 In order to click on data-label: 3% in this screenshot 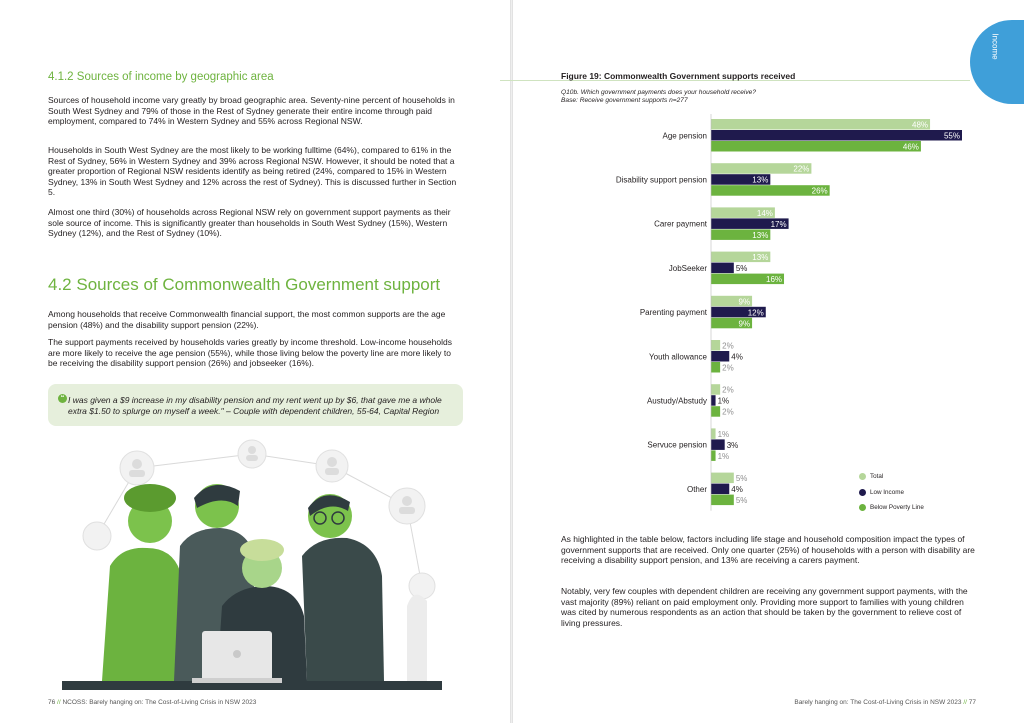, I will do `click(733, 445)`.